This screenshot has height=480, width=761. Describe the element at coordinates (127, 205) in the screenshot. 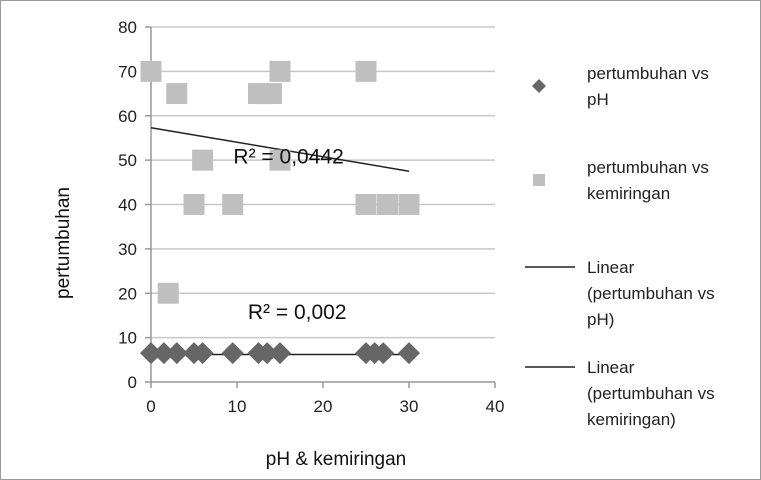

I see `y-tick-label: 40` at that location.